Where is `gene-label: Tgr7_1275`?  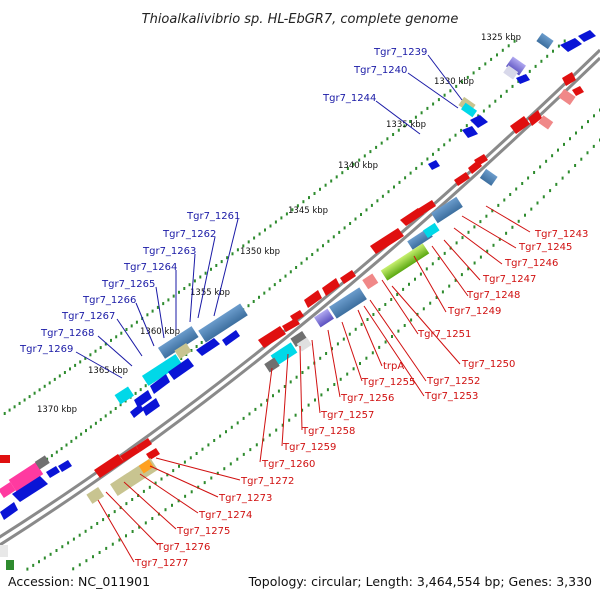 gene-label: Tgr7_1275 is located at coordinates (203, 531).